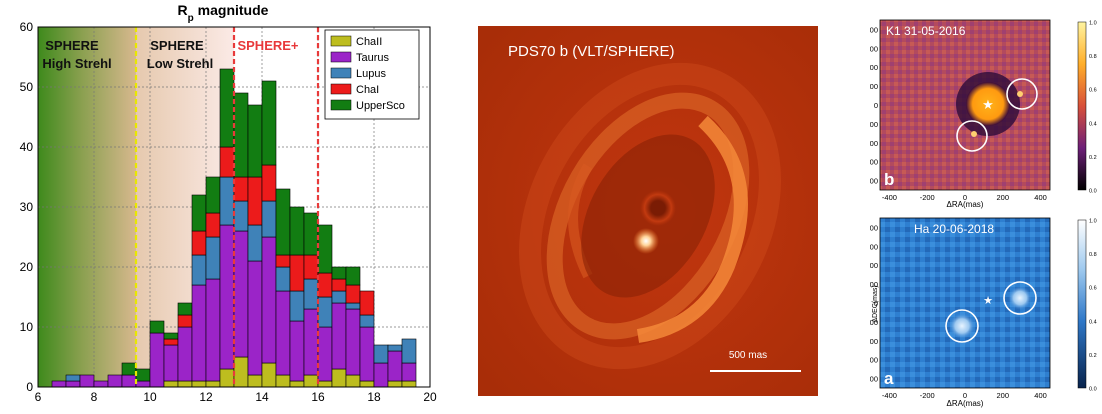 The image size is (1102, 414). Describe the element at coordinates (874, 48) in the screenshot. I see `k1-y-tick: 300` at that location.